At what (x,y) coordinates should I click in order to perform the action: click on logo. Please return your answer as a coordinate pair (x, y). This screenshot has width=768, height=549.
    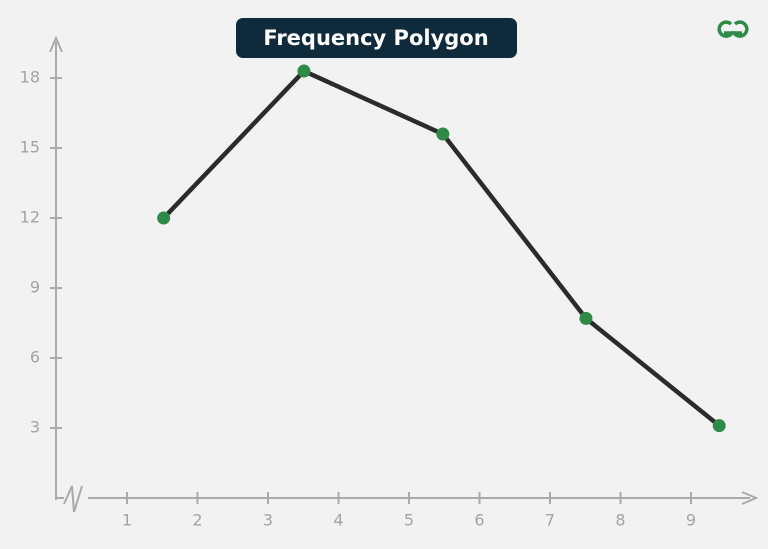
    Looking at the image, I should click on (733, 29).